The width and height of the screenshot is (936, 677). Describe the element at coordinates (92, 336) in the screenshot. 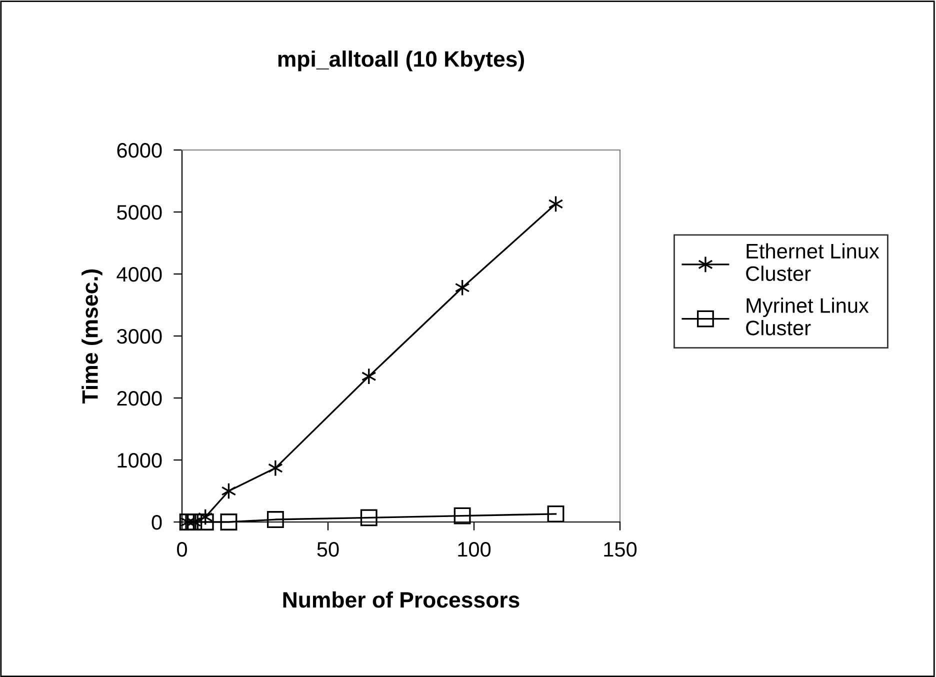

I see `y-axis-title: Time (msec.)` at that location.